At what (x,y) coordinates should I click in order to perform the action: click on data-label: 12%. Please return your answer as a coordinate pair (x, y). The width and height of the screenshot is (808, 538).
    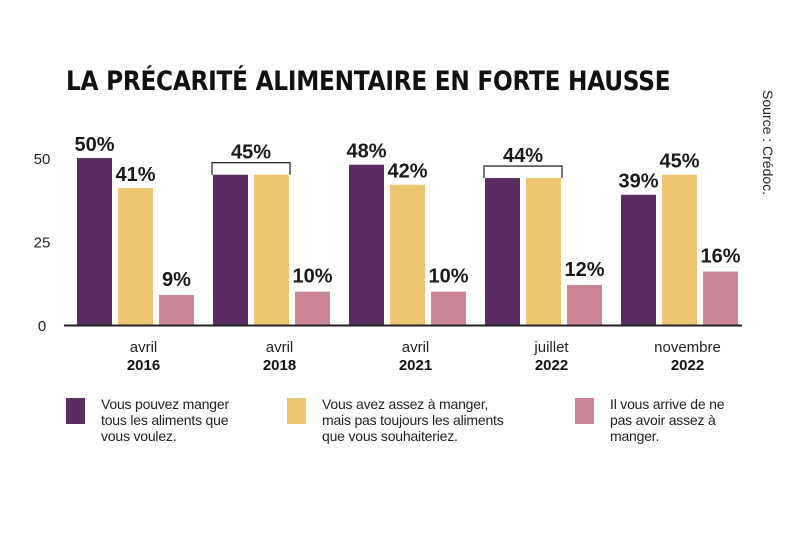
    Looking at the image, I should click on (584, 270).